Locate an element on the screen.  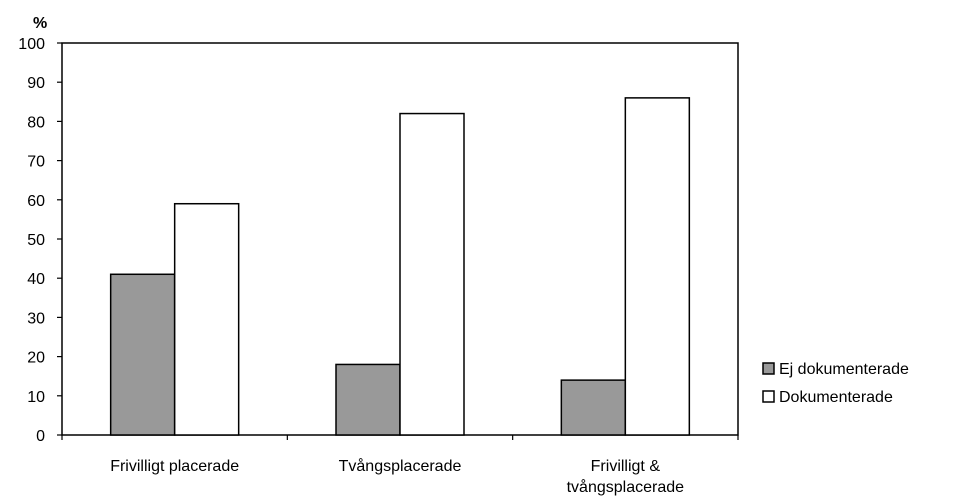
y-tick-label: 0 is located at coordinates (40, 436).